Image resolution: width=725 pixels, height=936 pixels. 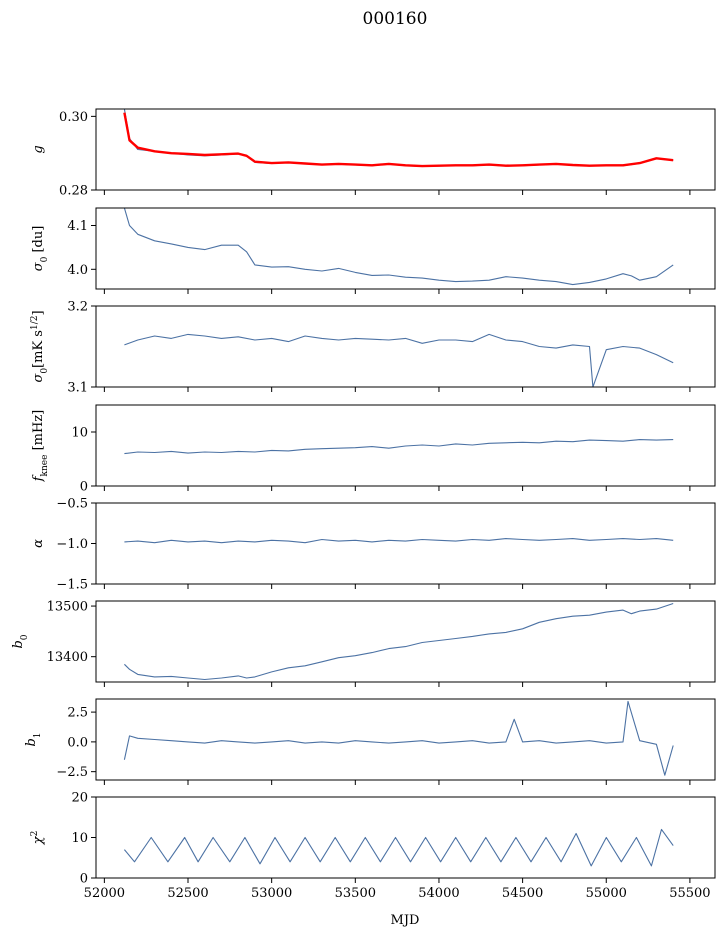 I want to click on series-line-g-fit, so click(x=398, y=140).